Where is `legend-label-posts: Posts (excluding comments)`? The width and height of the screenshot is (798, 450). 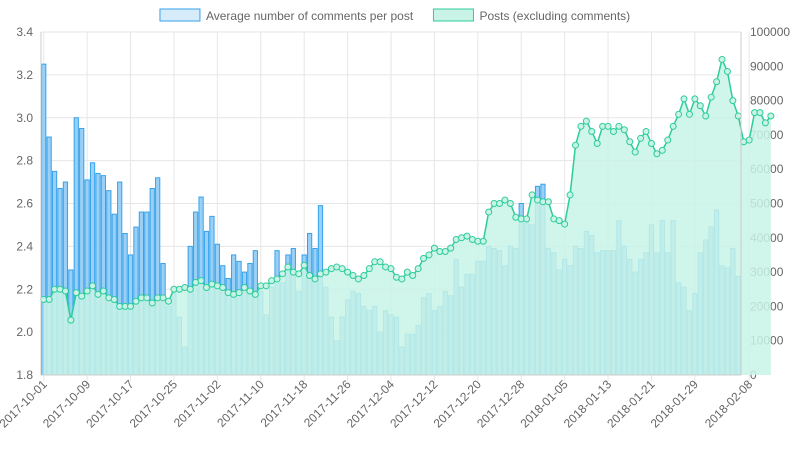 legend-label-posts: Posts (excluding comments) is located at coordinates (554, 16).